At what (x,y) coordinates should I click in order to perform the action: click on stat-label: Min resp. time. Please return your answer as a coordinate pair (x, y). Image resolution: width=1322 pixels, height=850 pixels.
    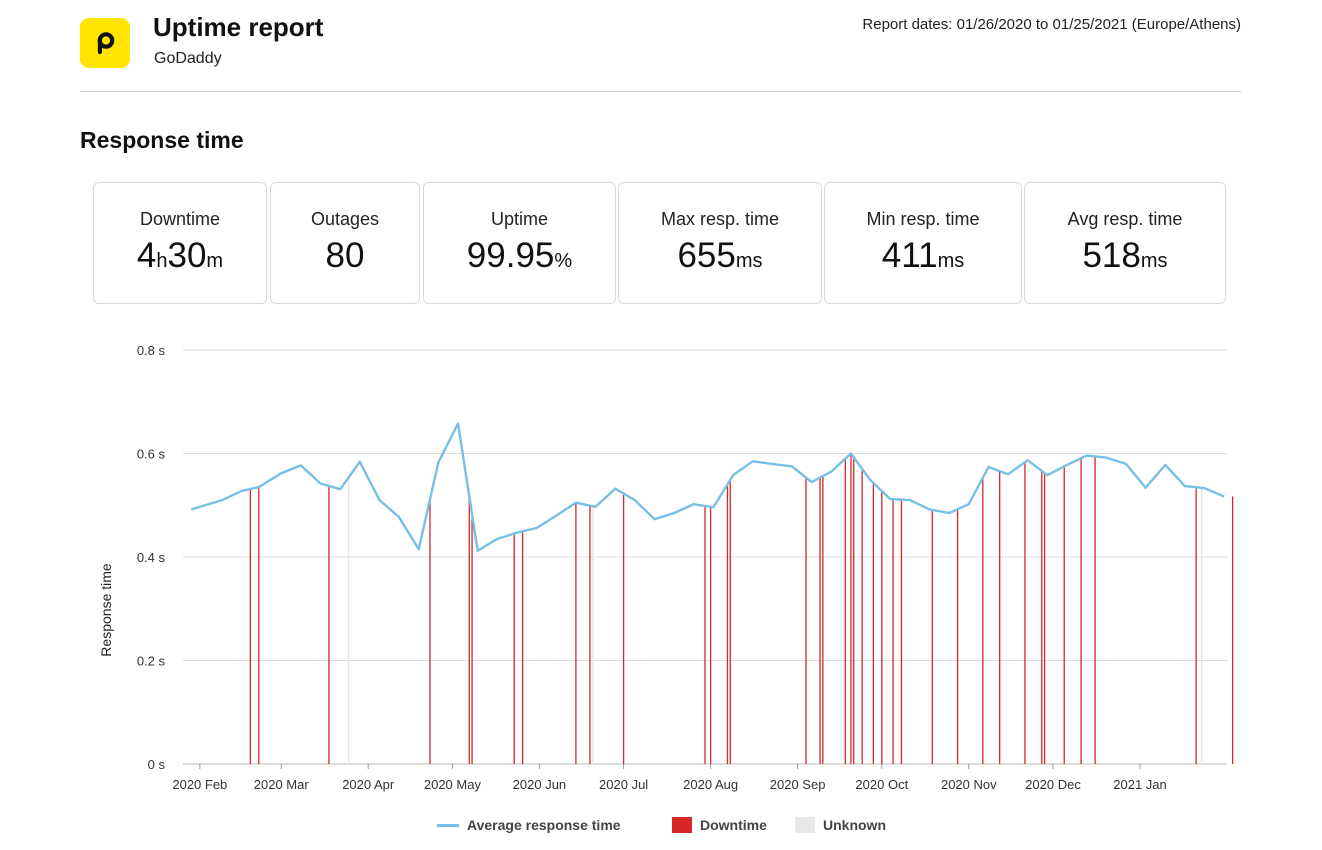
    Looking at the image, I should click on (923, 219).